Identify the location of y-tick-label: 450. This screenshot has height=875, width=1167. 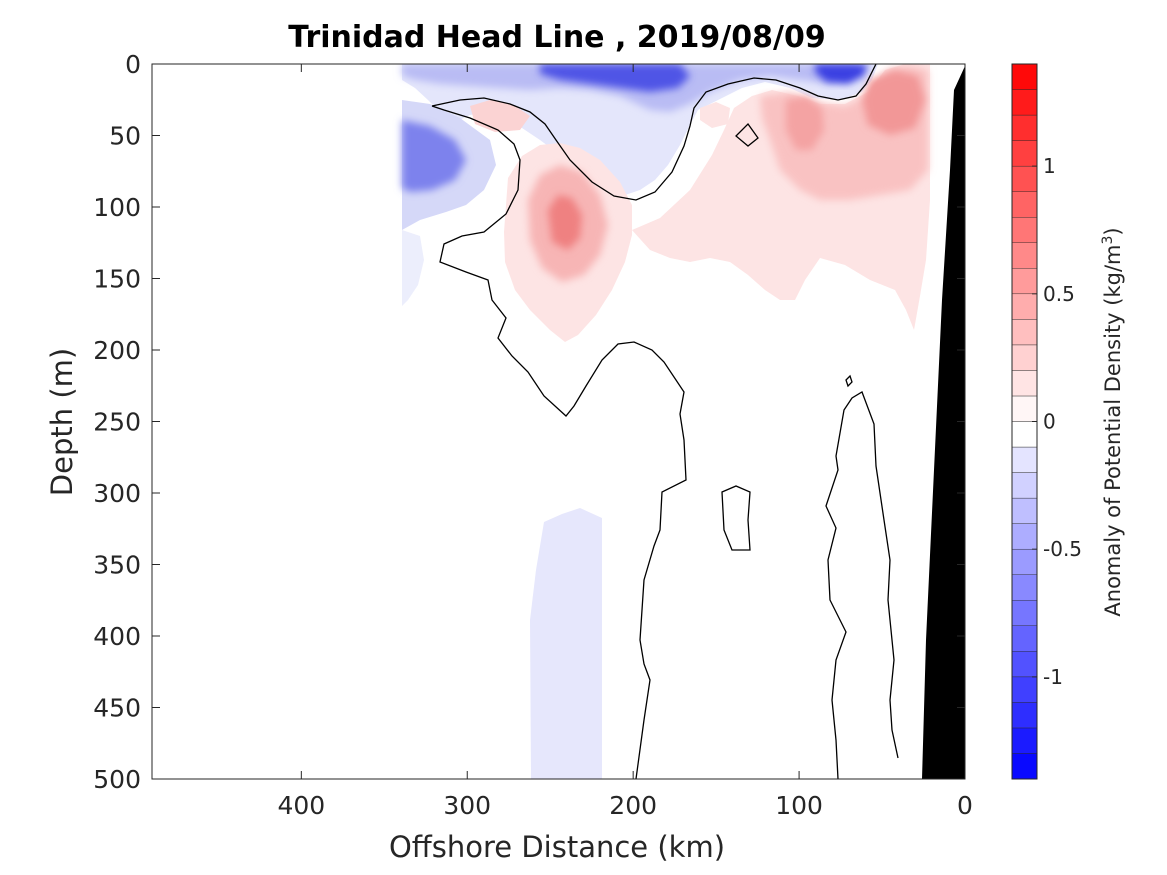
(117, 708).